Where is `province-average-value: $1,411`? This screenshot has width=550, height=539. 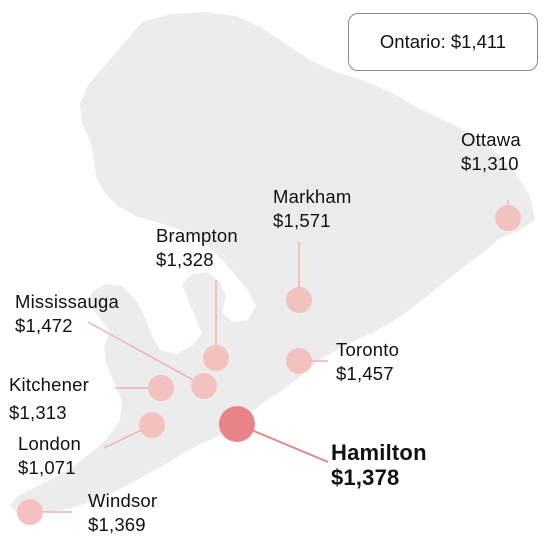
province-average-value: $1,411 is located at coordinates (478, 41).